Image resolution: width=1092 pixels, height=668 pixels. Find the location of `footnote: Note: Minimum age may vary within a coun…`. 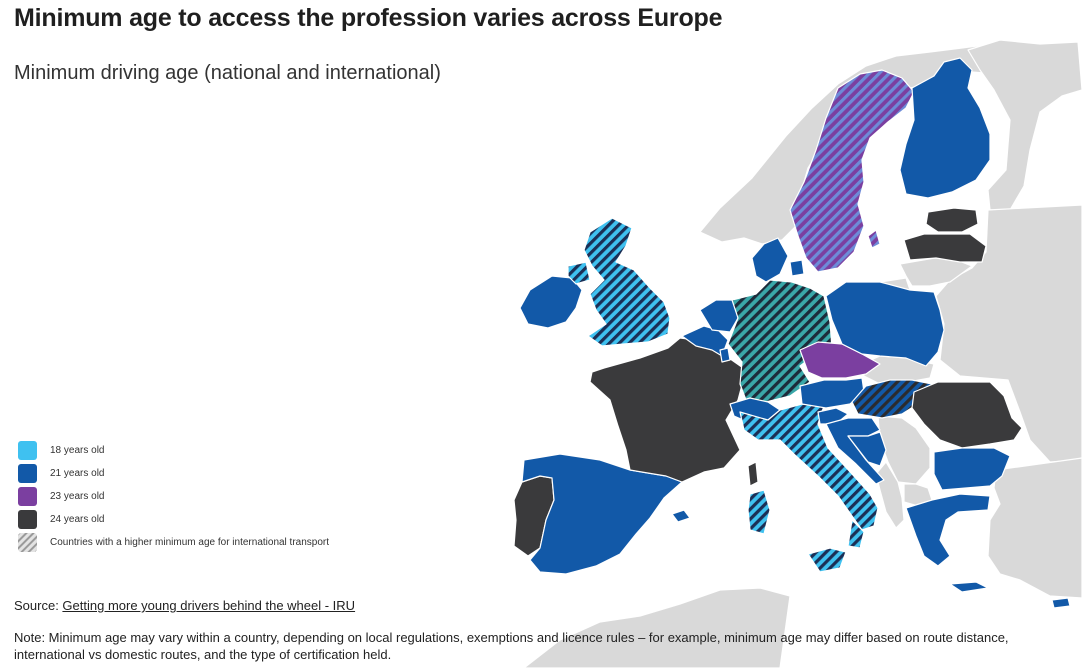

footnote: Note: Minimum age may vary within a coun… is located at coordinates (511, 646).